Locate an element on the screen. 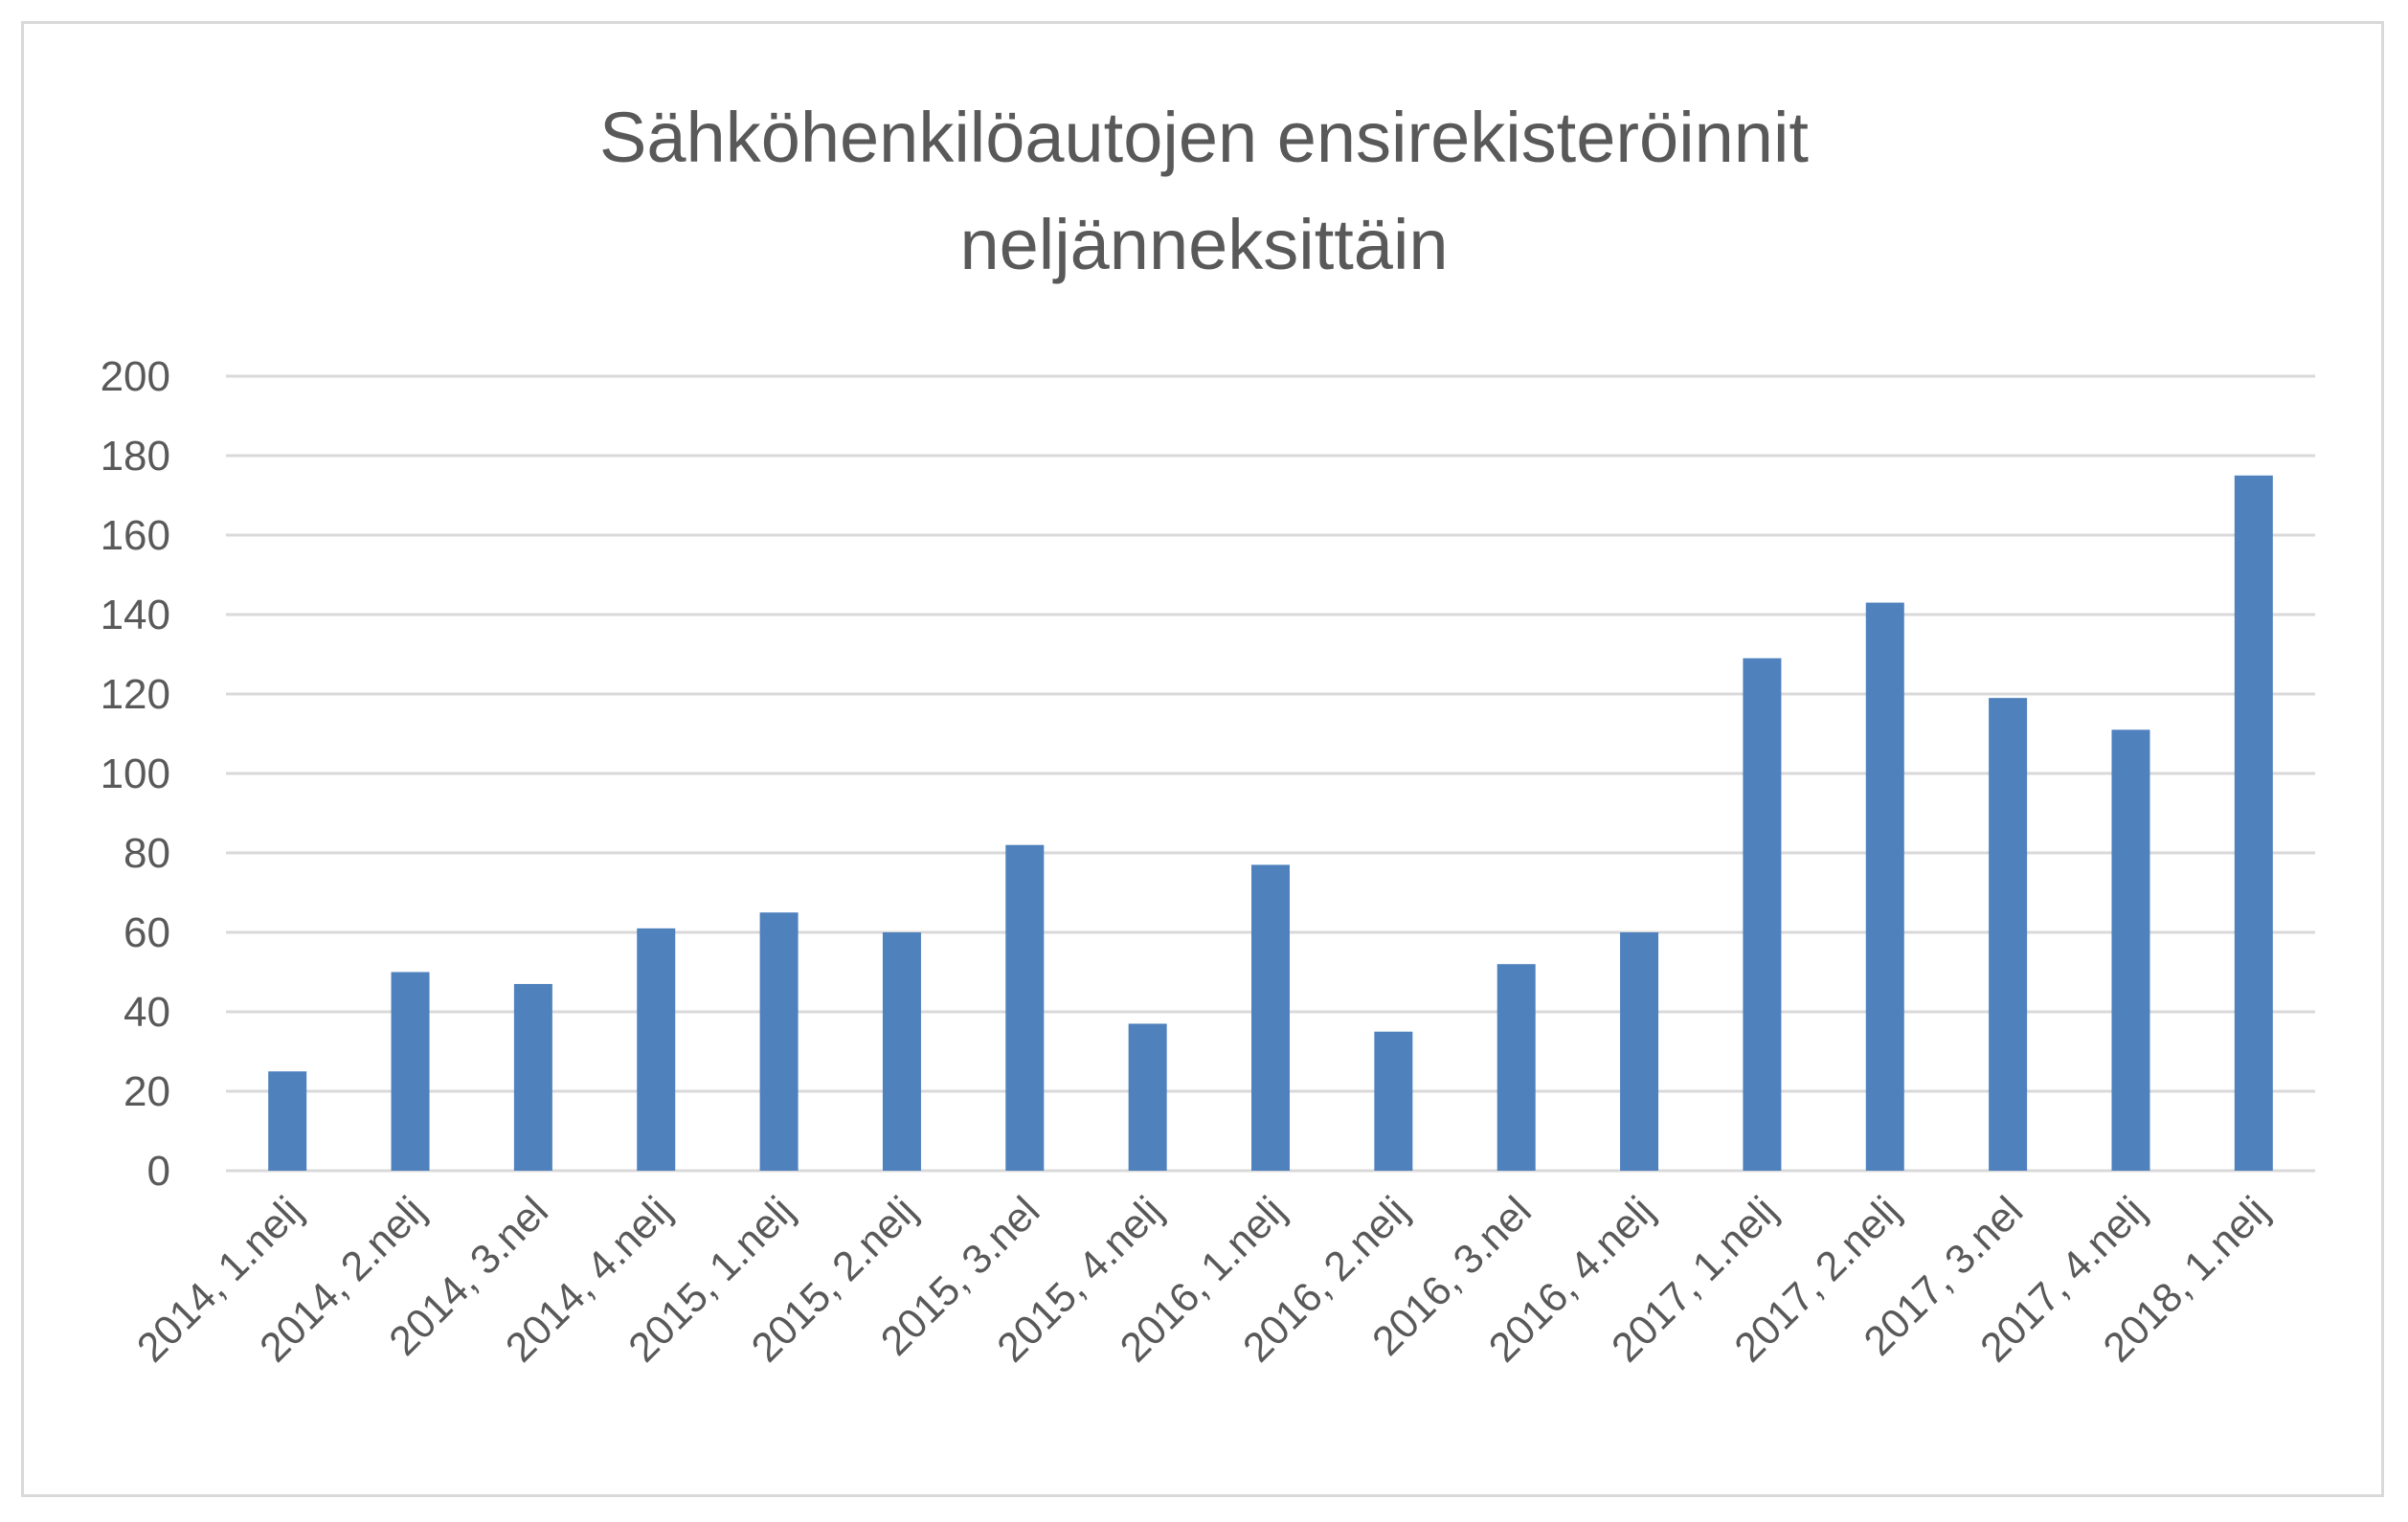 The height and width of the screenshot is (1522, 2408). y-tick-label: 0 is located at coordinates (158, 1171).